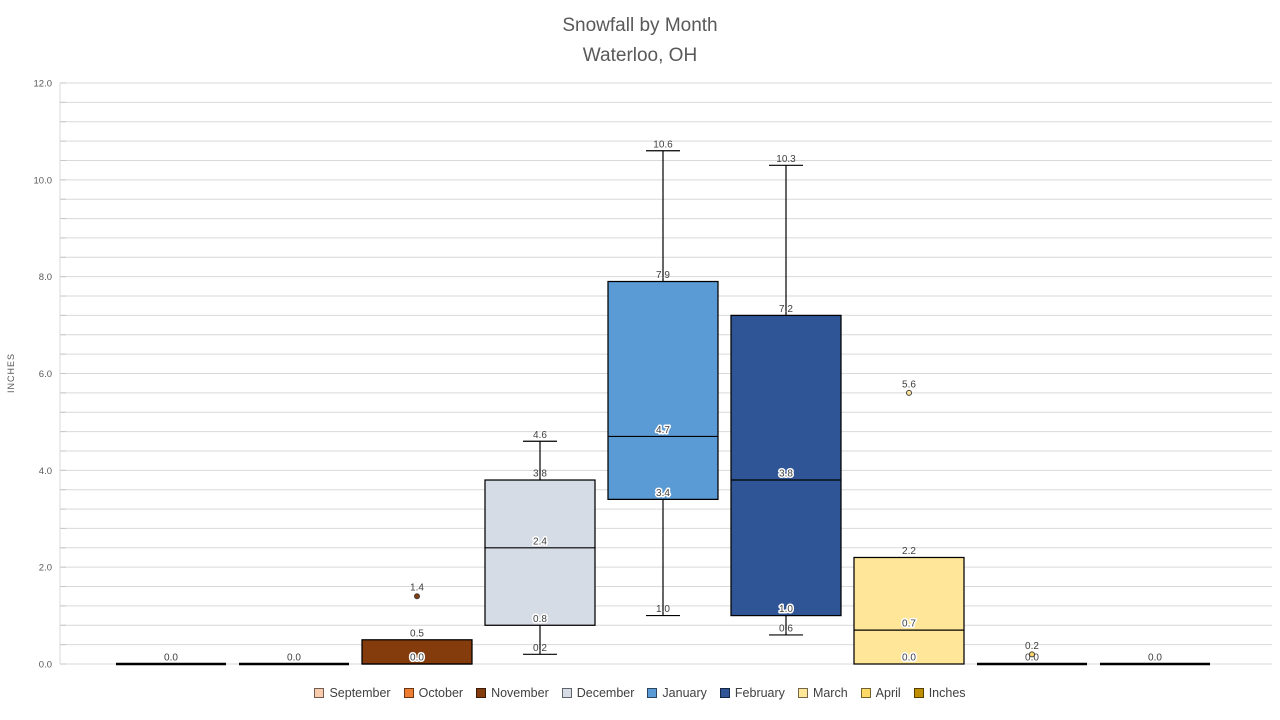 The width and height of the screenshot is (1280, 720). Describe the element at coordinates (663, 275) in the screenshot. I see `value-label: 7.9` at that location.